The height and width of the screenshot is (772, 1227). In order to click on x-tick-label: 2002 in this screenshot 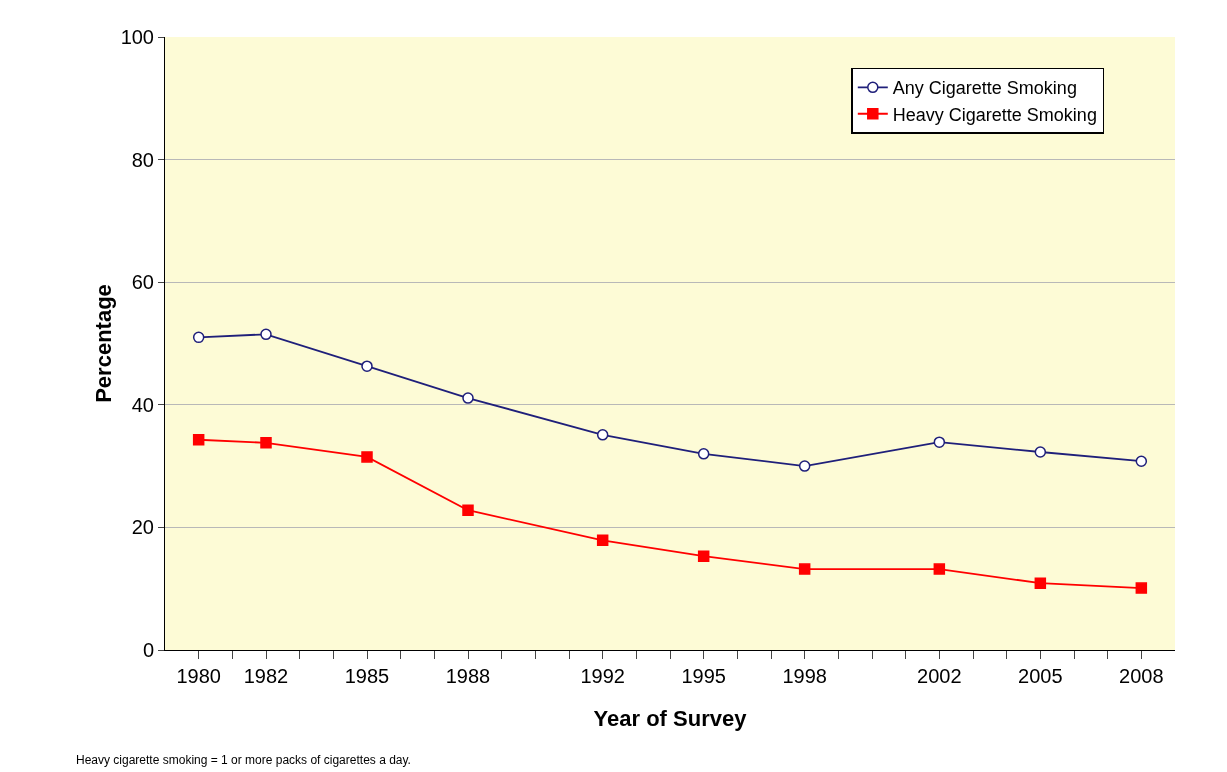, I will do `click(939, 676)`.